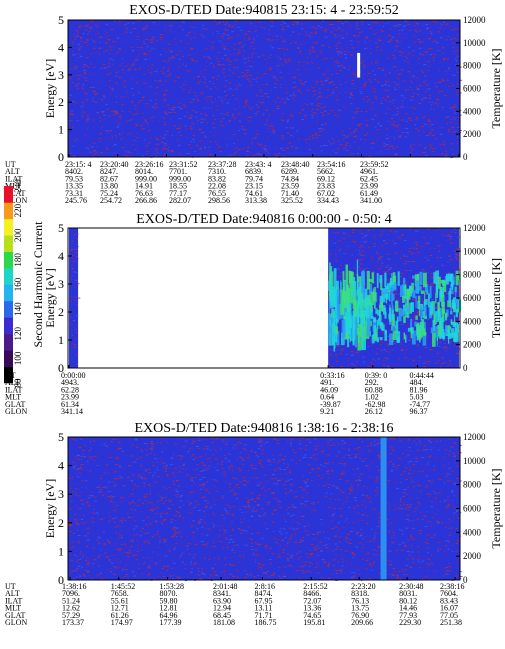 The image size is (505, 649). I want to click on orbit-value: 26.12, so click(374, 411).